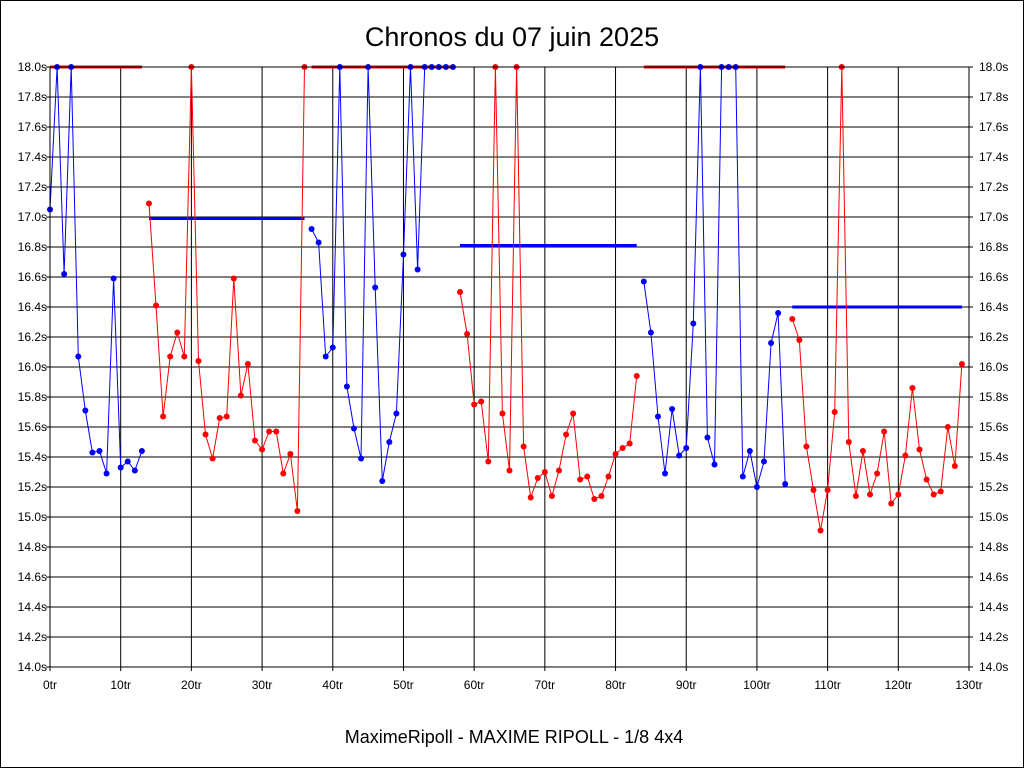 The width and height of the screenshot is (1024, 768). What do you see at coordinates (993, 457) in the screenshot?
I see `y-tick-label: 15.4s` at bounding box center [993, 457].